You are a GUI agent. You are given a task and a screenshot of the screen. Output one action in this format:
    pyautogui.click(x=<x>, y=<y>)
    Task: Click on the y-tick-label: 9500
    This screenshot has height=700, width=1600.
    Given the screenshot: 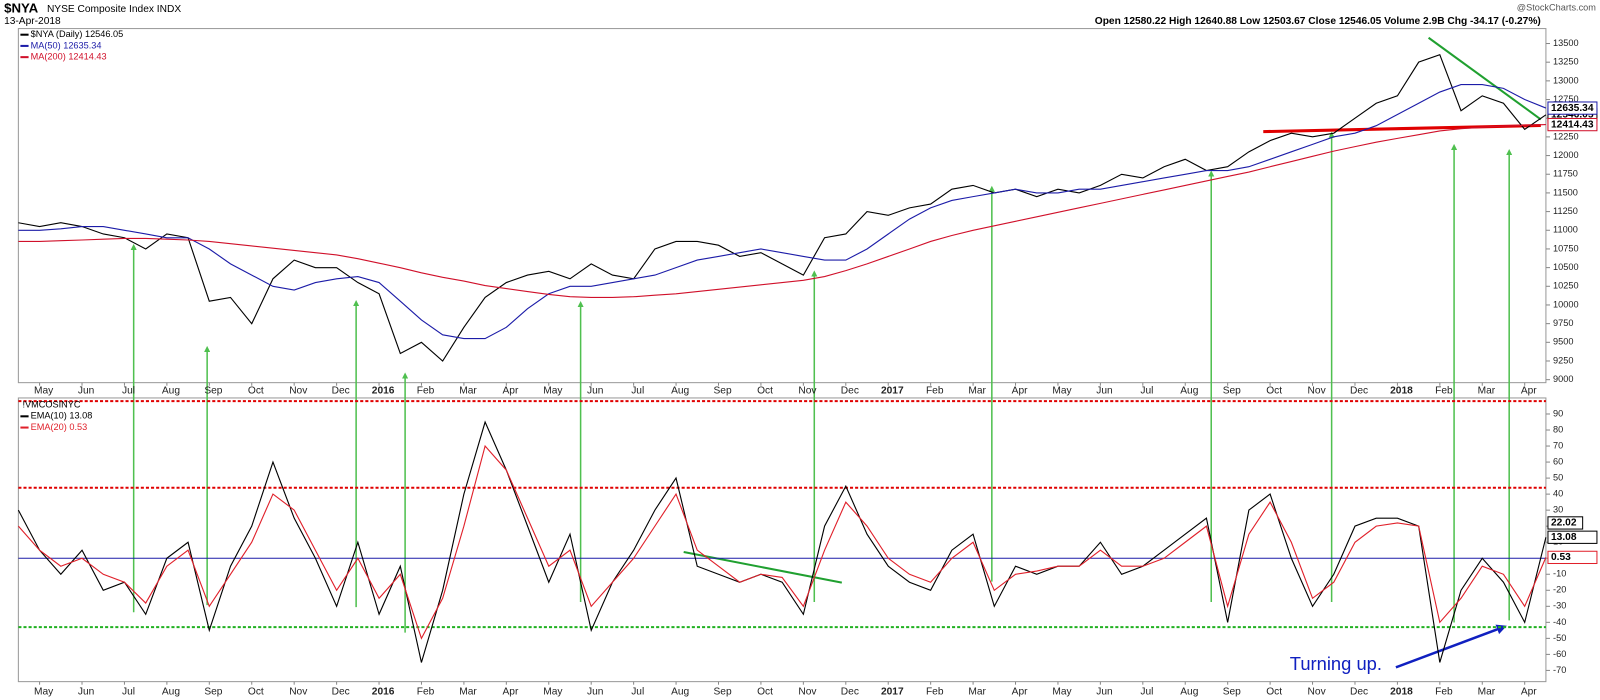 What is the action you would take?
    pyautogui.click(x=1563, y=342)
    